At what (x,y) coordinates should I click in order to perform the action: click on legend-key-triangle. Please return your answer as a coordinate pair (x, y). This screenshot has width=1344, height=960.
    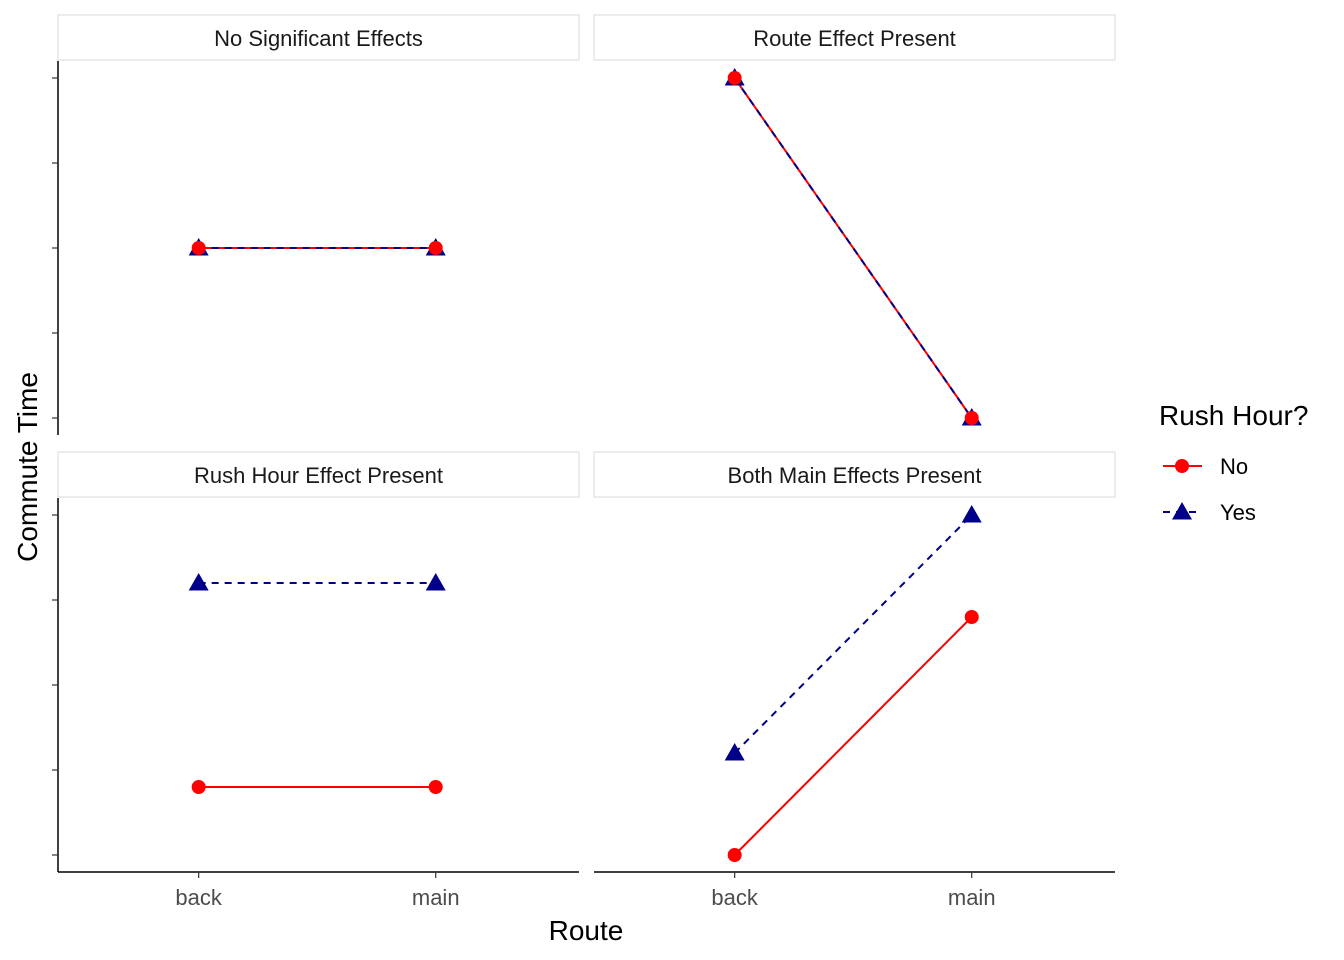
    Looking at the image, I should click on (1182, 511).